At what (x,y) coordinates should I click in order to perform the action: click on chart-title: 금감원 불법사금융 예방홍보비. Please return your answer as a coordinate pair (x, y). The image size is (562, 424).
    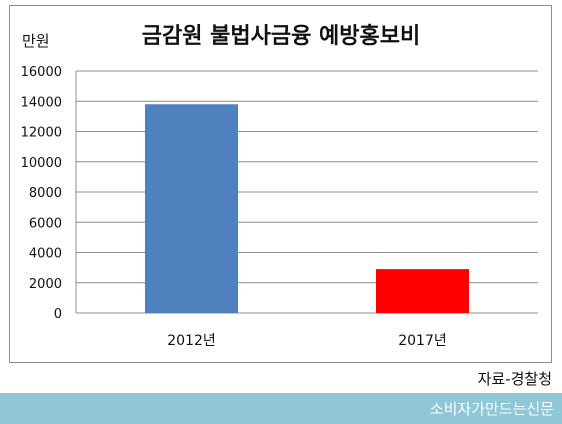
    Looking at the image, I should click on (281, 36).